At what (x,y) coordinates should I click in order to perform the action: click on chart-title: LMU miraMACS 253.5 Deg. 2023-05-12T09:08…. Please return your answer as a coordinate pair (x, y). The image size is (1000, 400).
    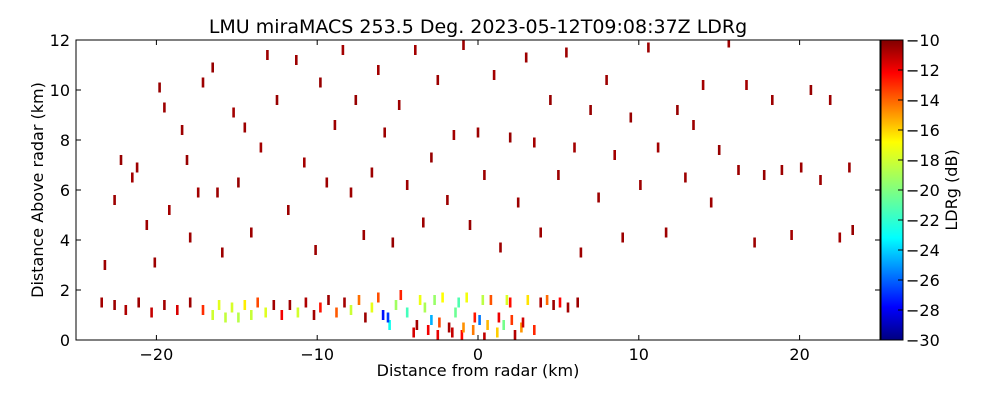
    Looking at the image, I should click on (478, 27).